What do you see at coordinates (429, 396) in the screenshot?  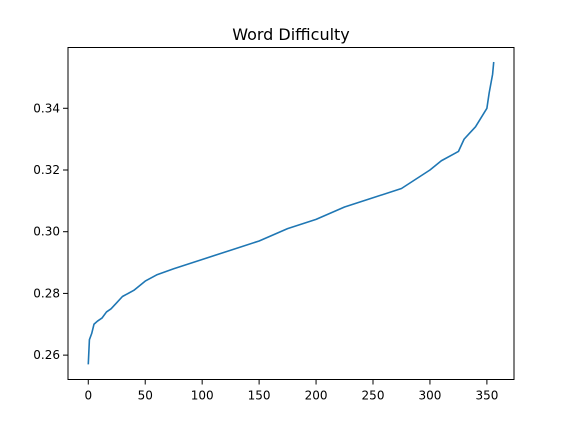 I see `x-tick-label: 300` at bounding box center [429, 396].